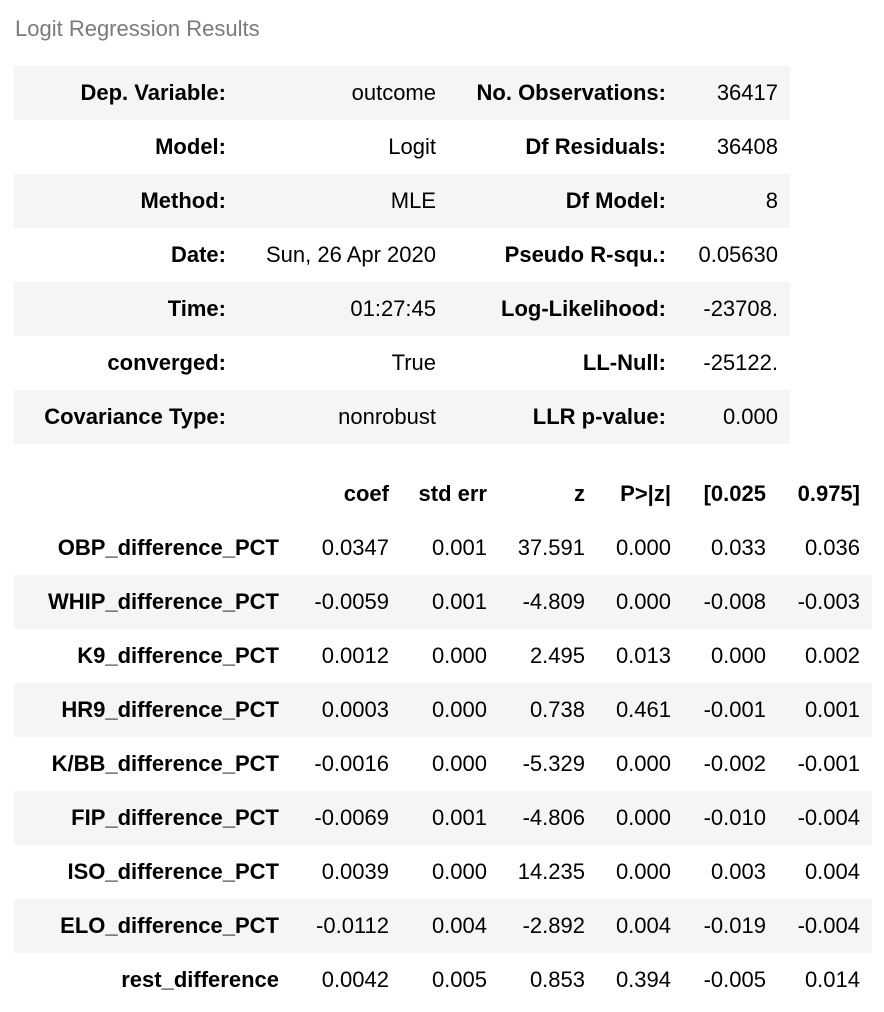 The image size is (884, 1012). Describe the element at coordinates (548, 548) in the screenshot. I see `z-cell: 37.591` at that location.